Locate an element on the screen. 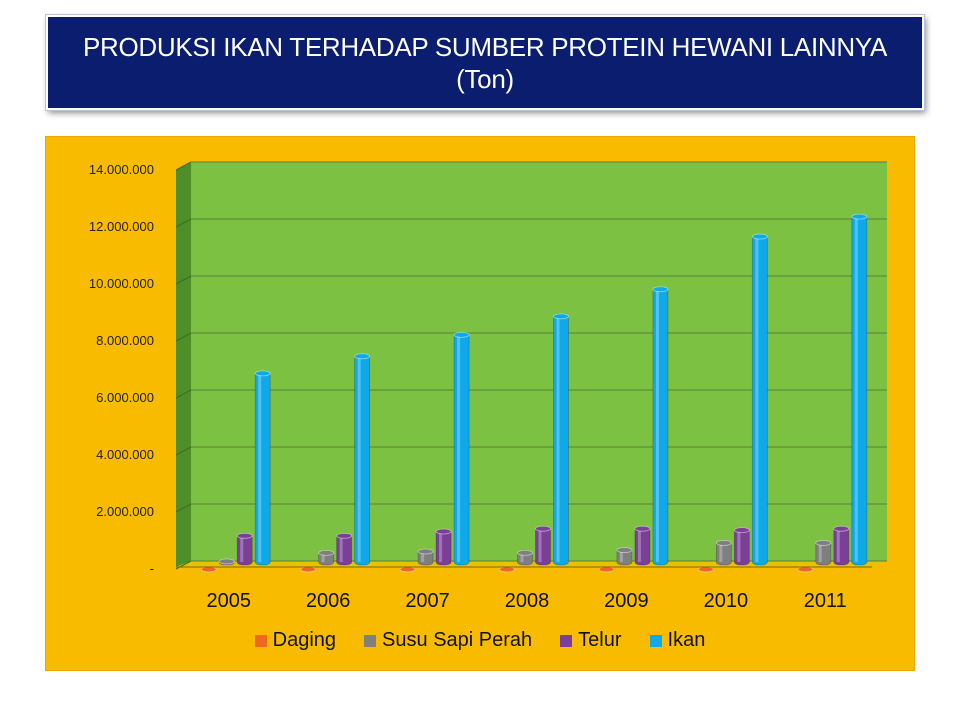 The width and height of the screenshot is (960, 720). y-tick-label: 2.000.000 is located at coordinates (125, 511).